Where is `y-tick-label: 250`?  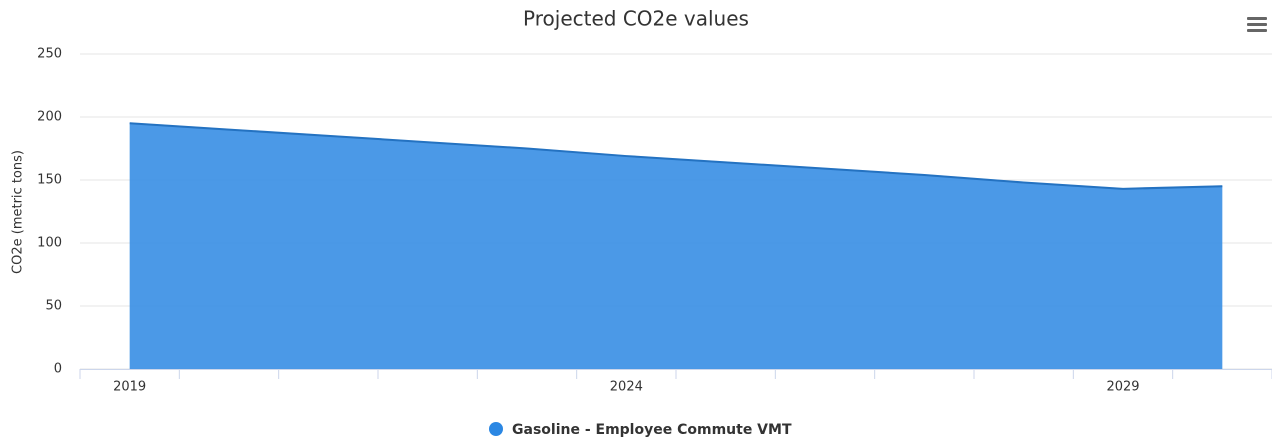
y-tick-label: 250 is located at coordinates (49, 54).